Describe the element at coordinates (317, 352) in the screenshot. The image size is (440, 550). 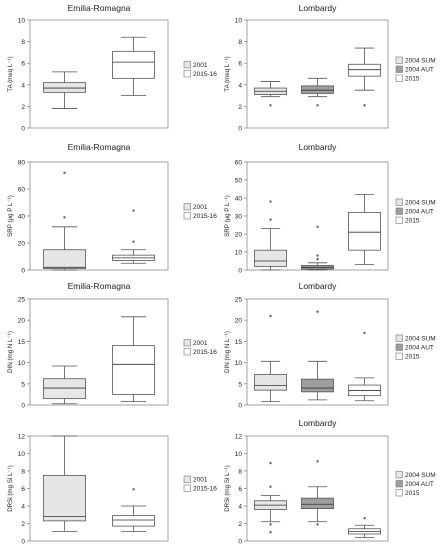
I see `plot-frame` at that location.